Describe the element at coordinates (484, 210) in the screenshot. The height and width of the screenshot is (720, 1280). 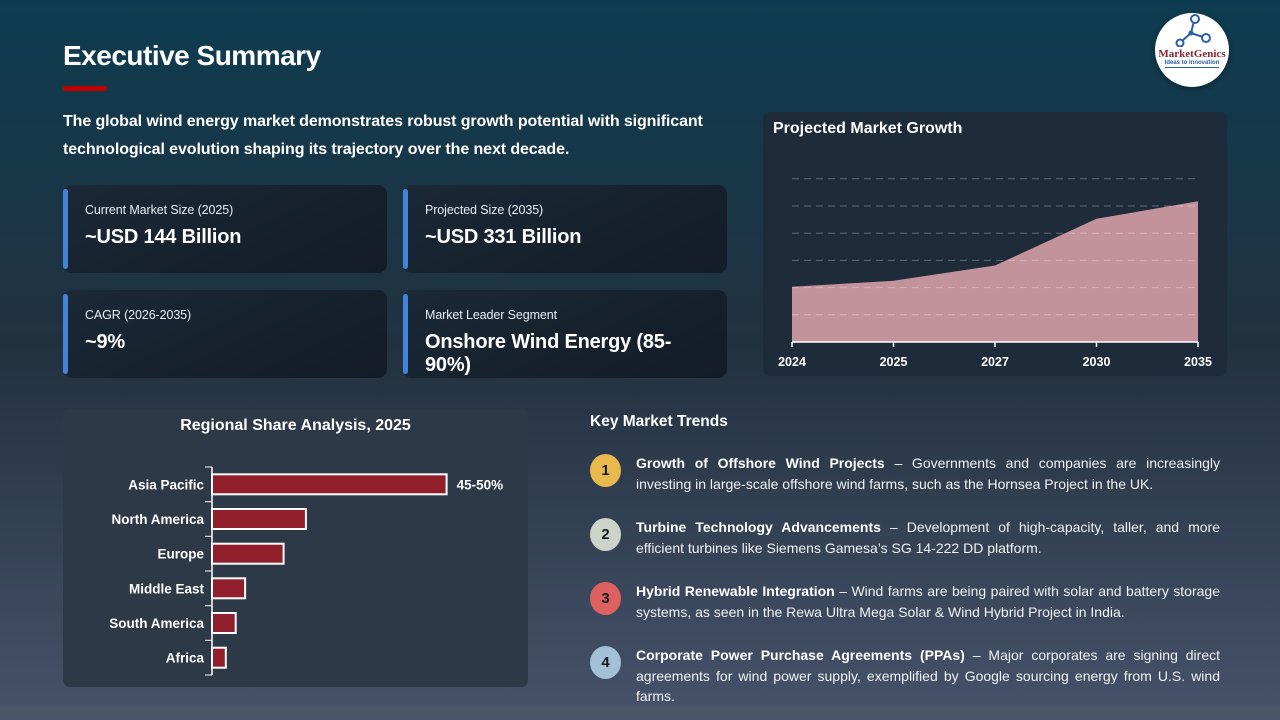
I see `stat-label: Projected Size (2035)` at that location.